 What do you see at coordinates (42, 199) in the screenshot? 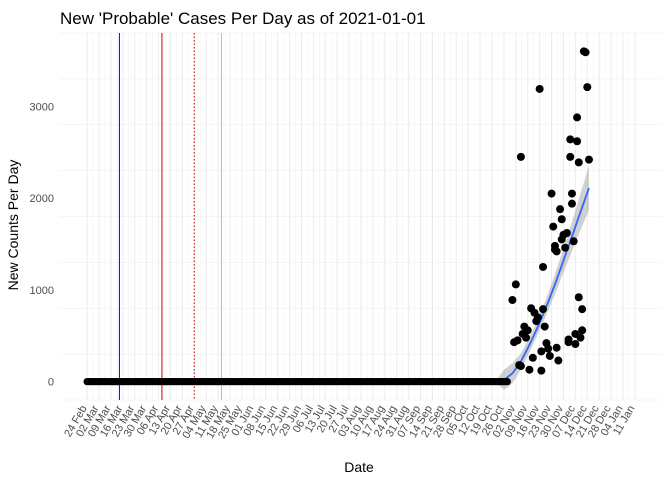
I see `y-tick-label: 2000` at bounding box center [42, 199].